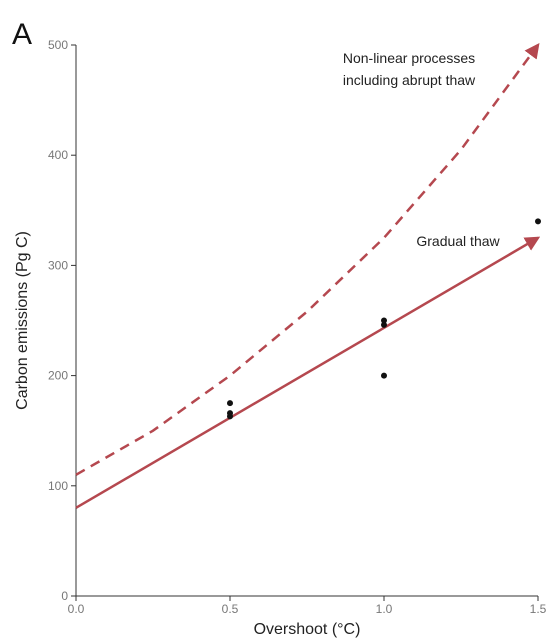 The width and height of the screenshot is (547, 642). I want to click on x-tick-label: 0.5, so click(230, 609).